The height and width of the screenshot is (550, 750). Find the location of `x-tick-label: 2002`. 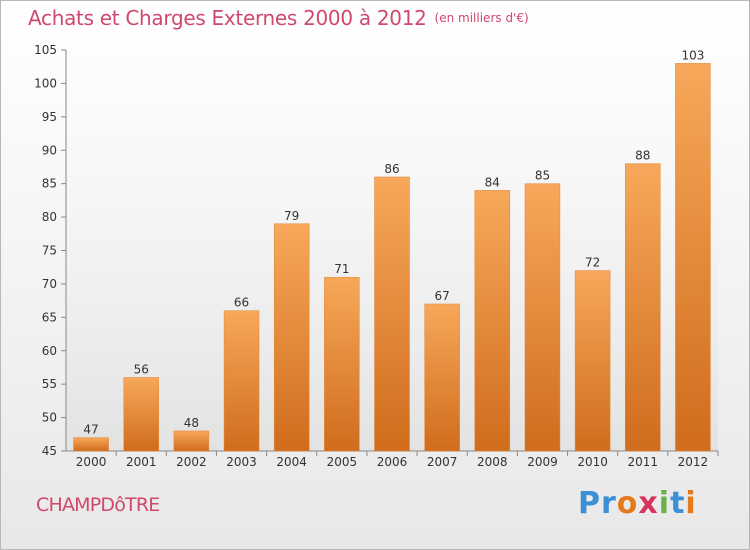

x-tick-label: 2002 is located at coordinates (191, 462).